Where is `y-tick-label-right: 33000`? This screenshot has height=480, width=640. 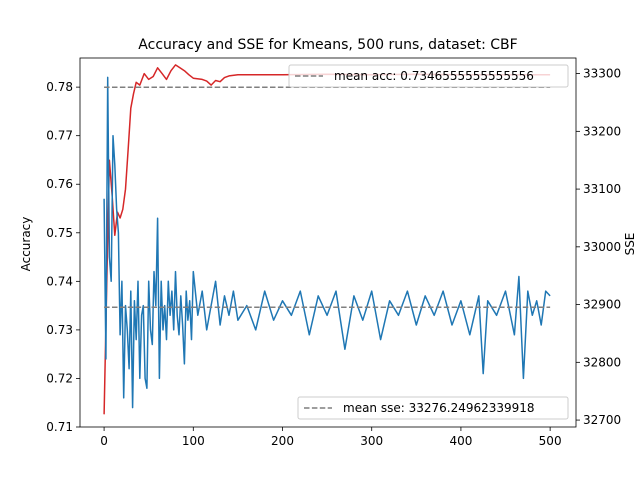
y-tick-label-right: 33000 is located at coordinates (602, 247).